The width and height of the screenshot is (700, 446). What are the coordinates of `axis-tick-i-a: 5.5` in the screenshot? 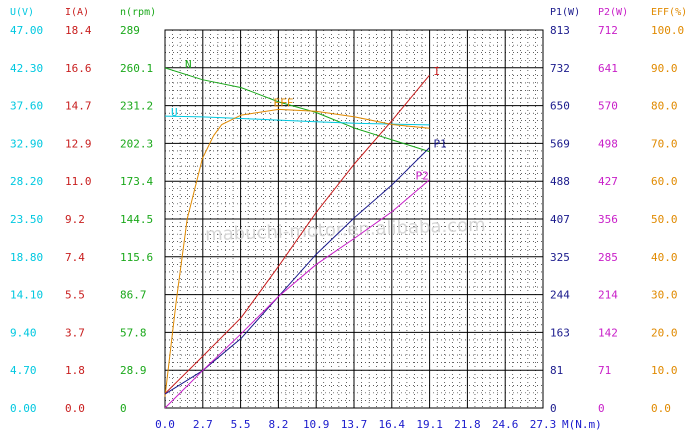 It's located at (75, 295).